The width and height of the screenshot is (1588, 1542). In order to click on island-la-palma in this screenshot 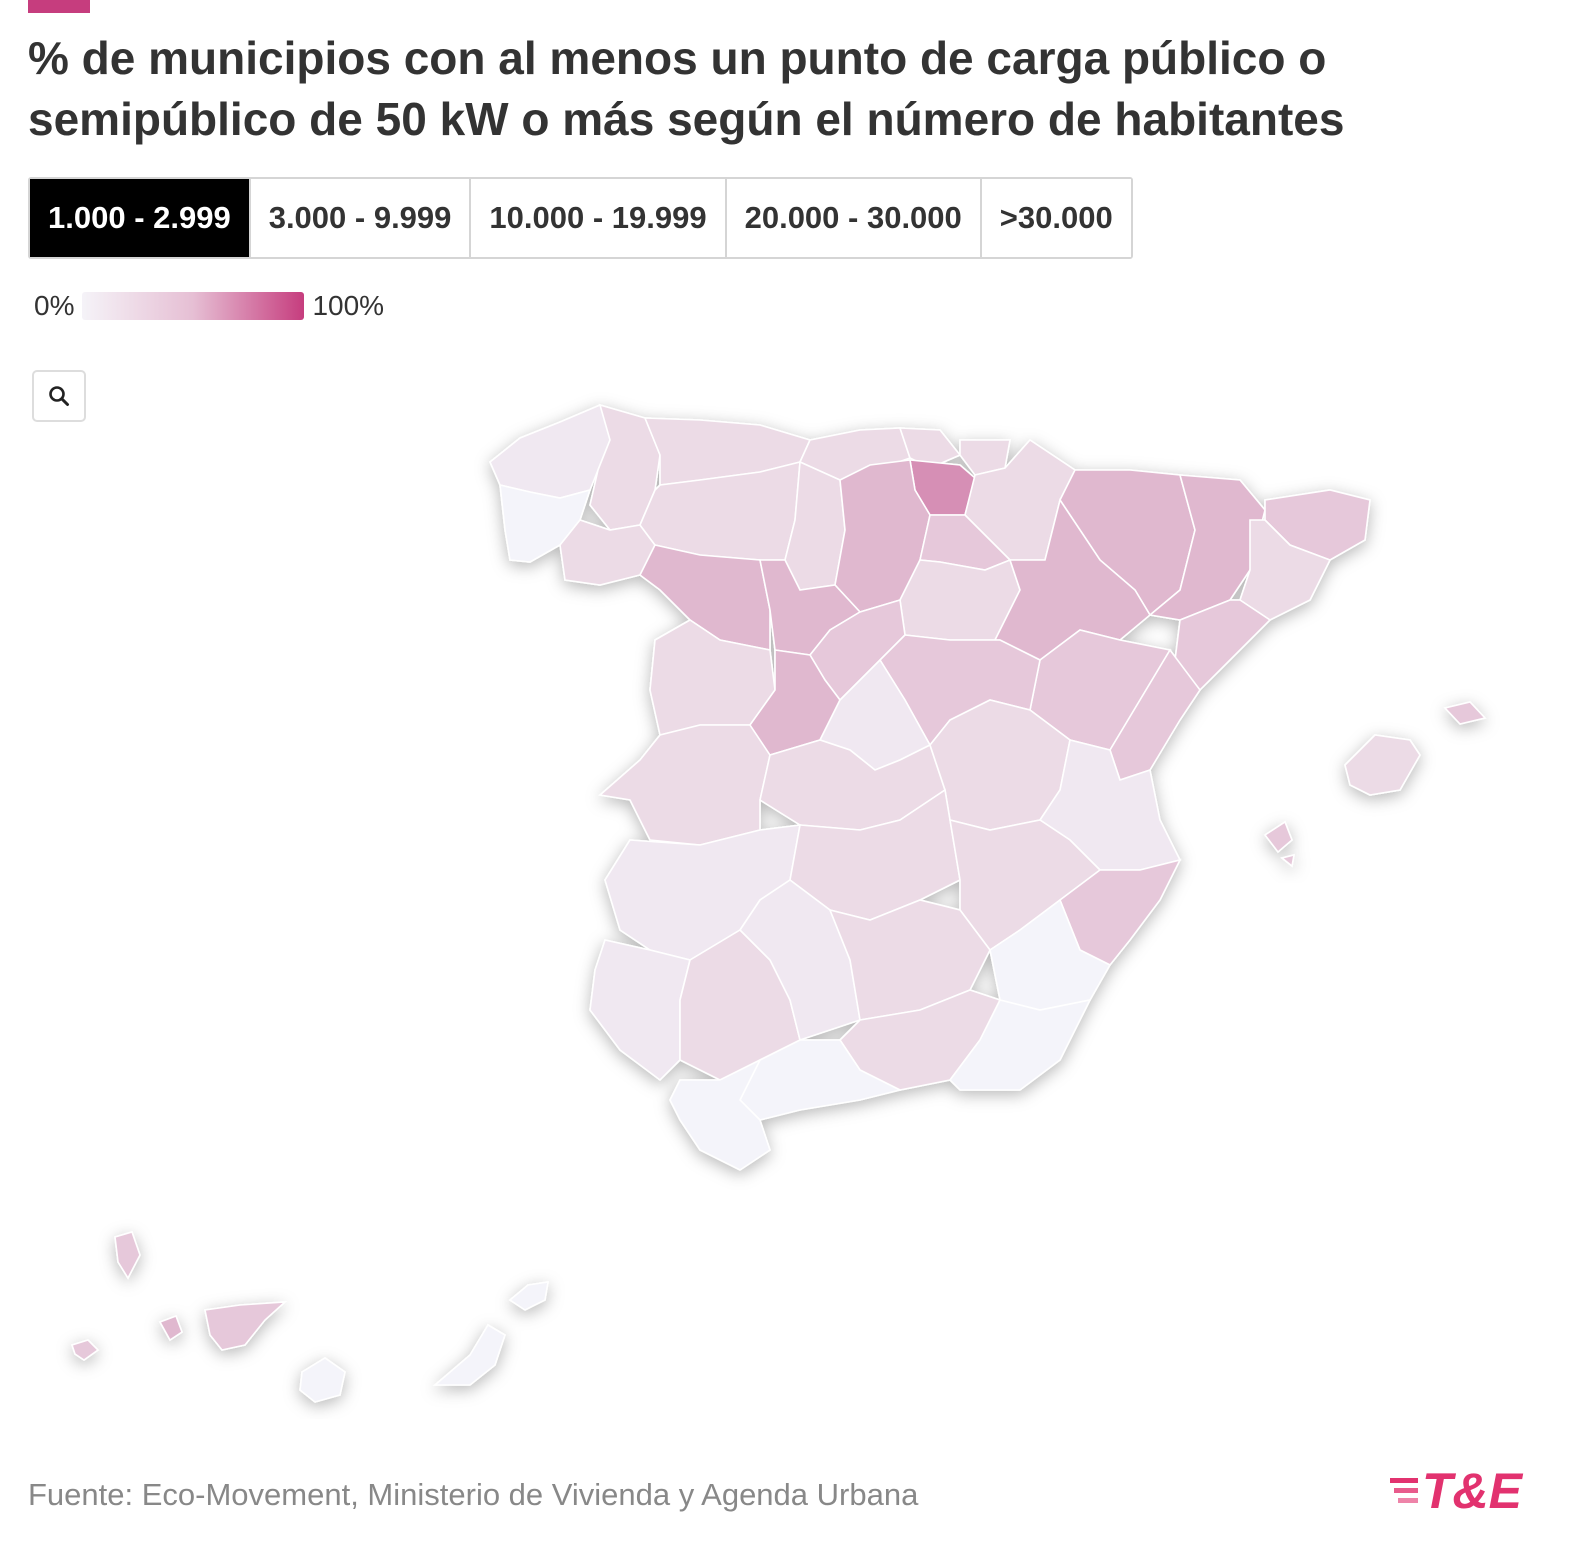, I will do `click(127, 1255)`.